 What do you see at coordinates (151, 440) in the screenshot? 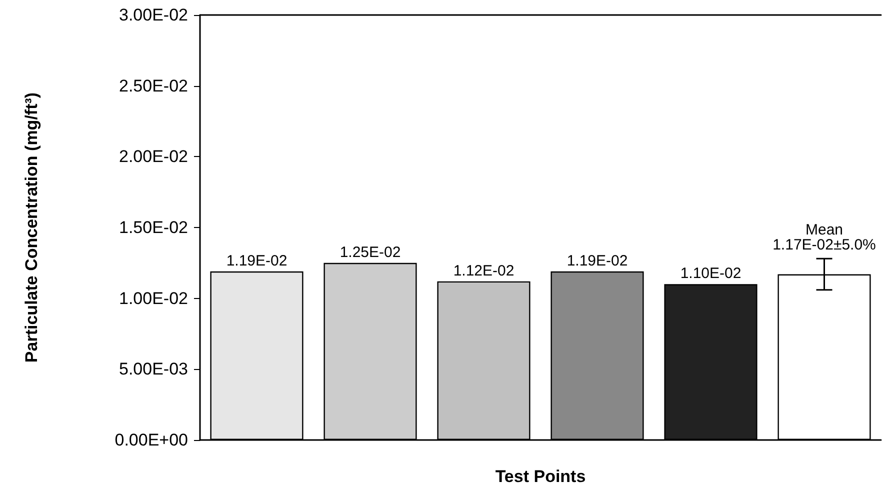
I see `y-tick-label: 0.00E+00` at bounding box center [151, 440].